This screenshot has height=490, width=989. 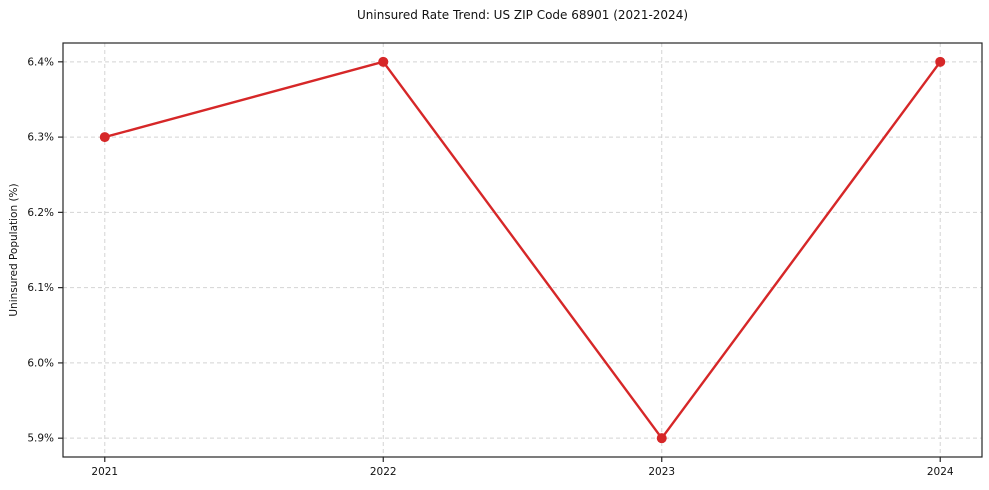 What do you see at coordinates (40, 138) in the screenshot?
I see `y-tick-label: 6.3%` at bounding box center [40, 138].